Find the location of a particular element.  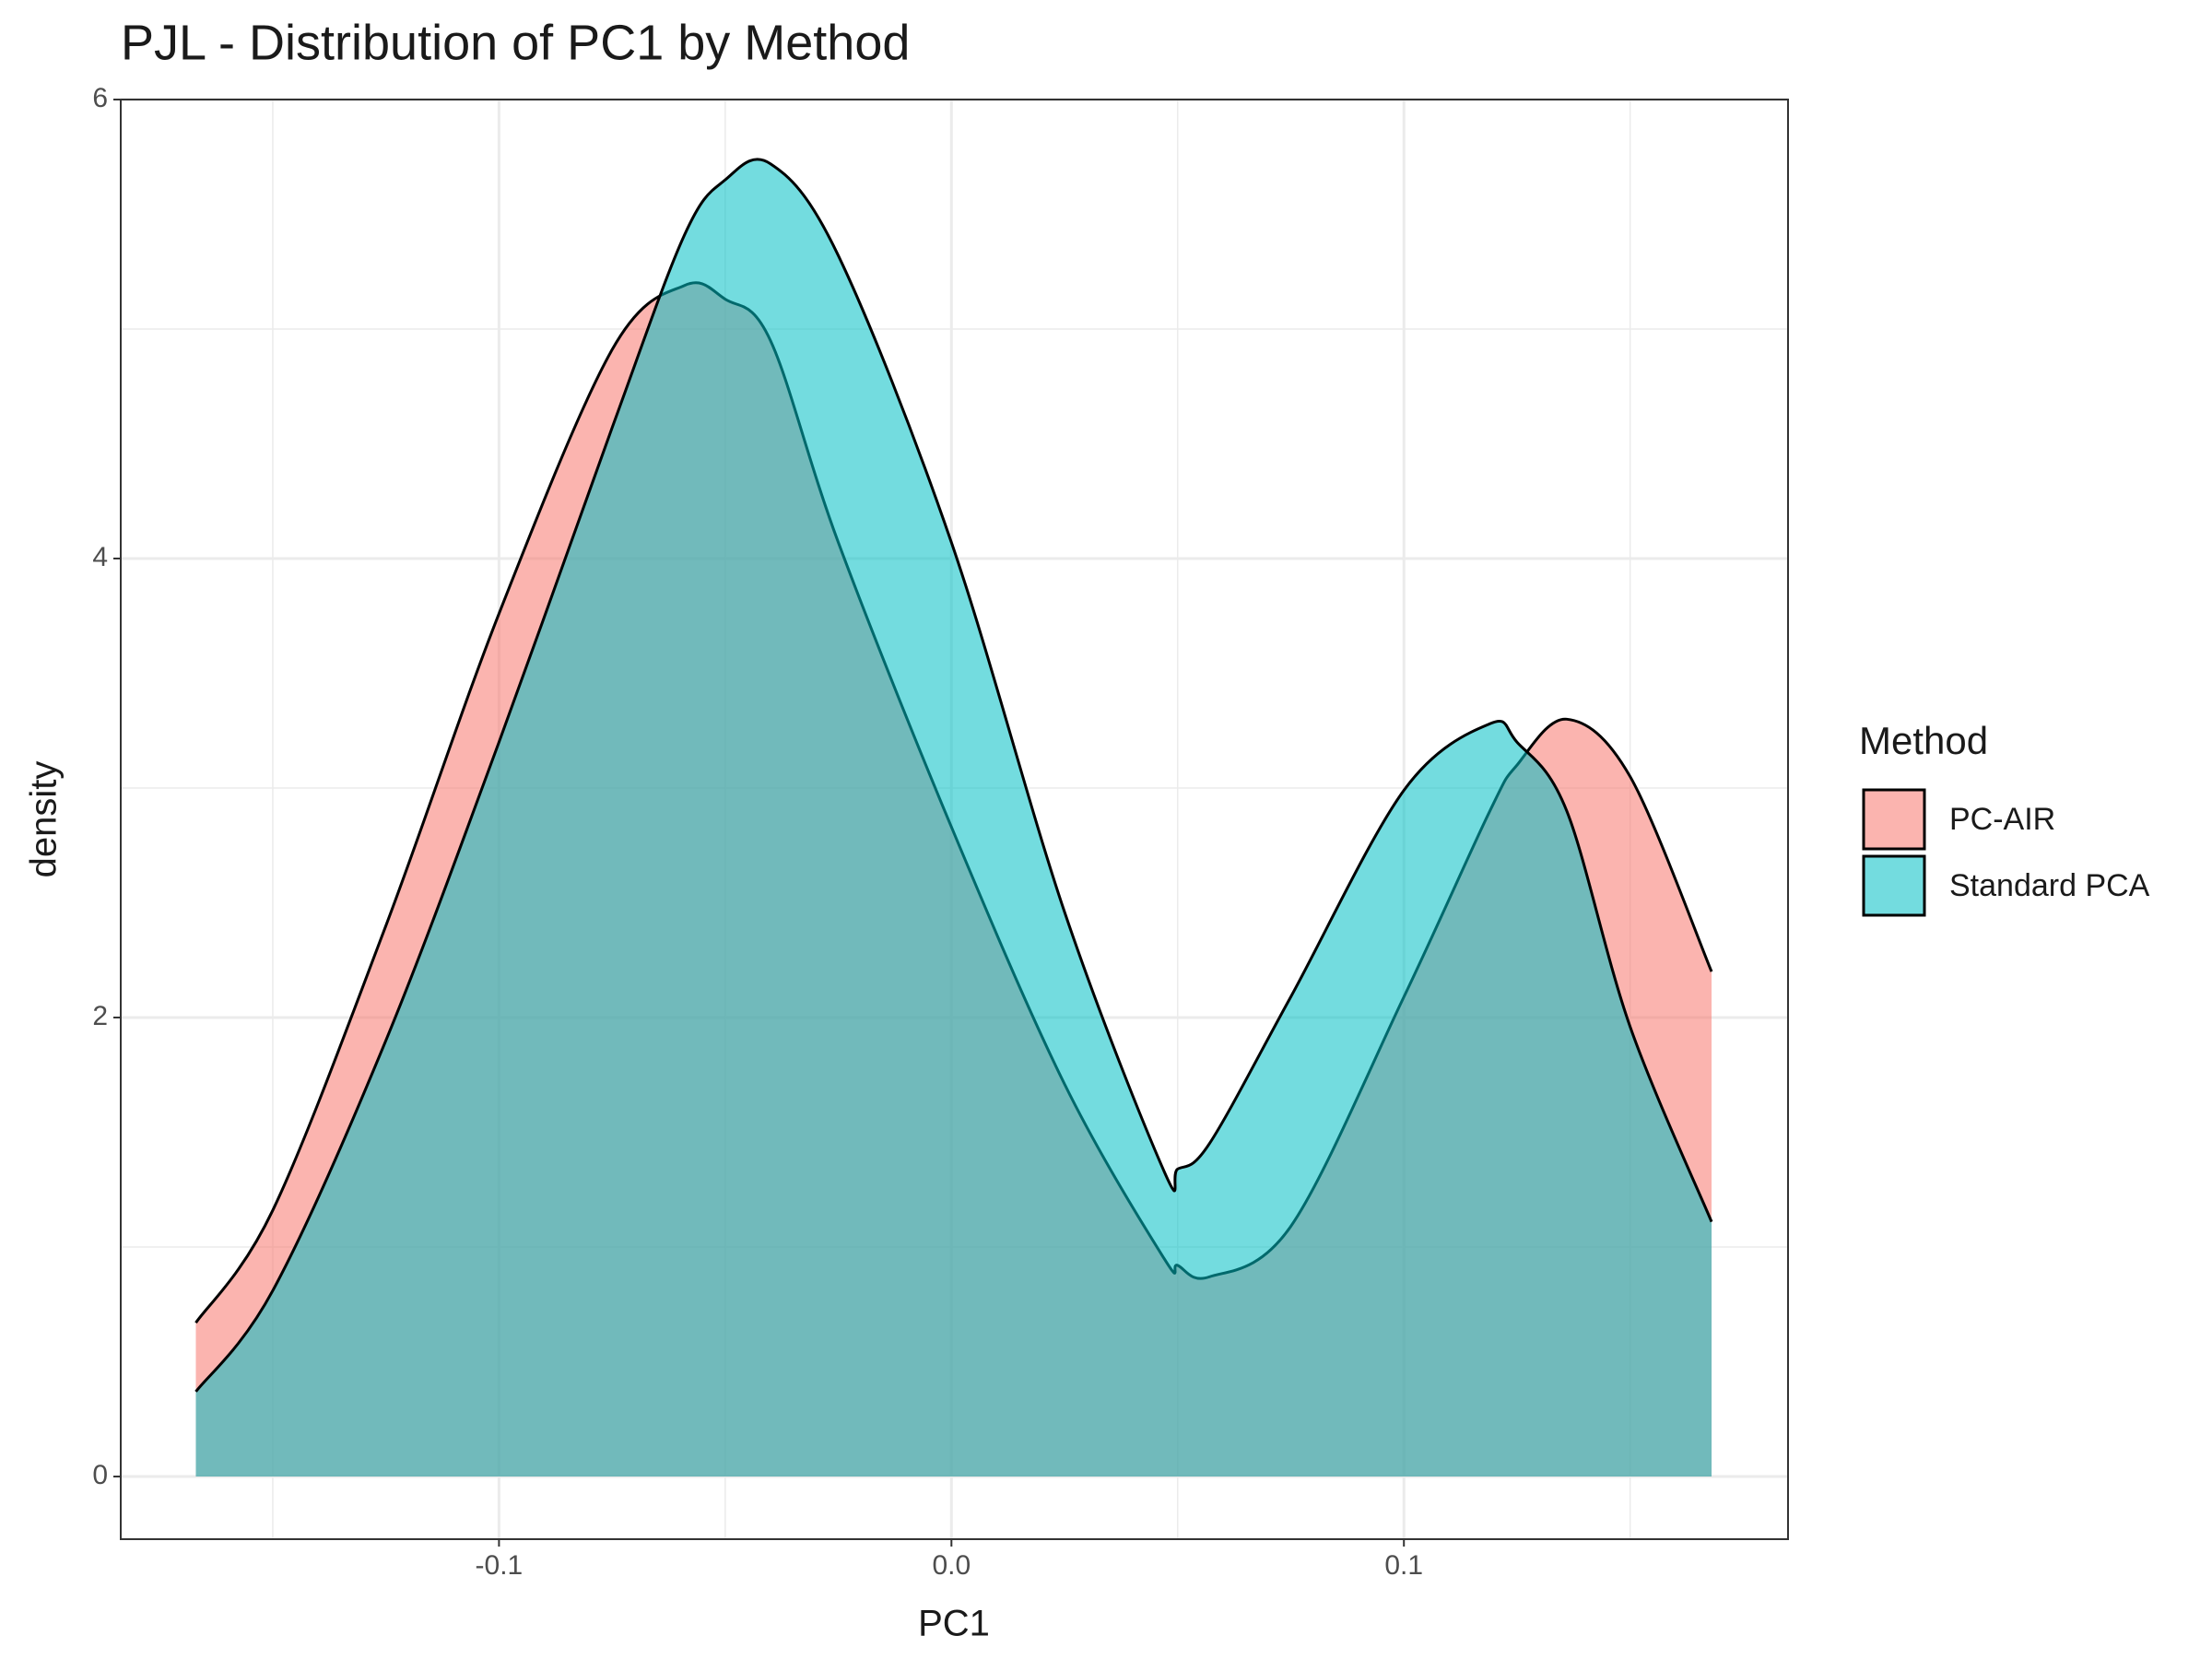

y-axis-title: density is located at coordinates (44, 819).